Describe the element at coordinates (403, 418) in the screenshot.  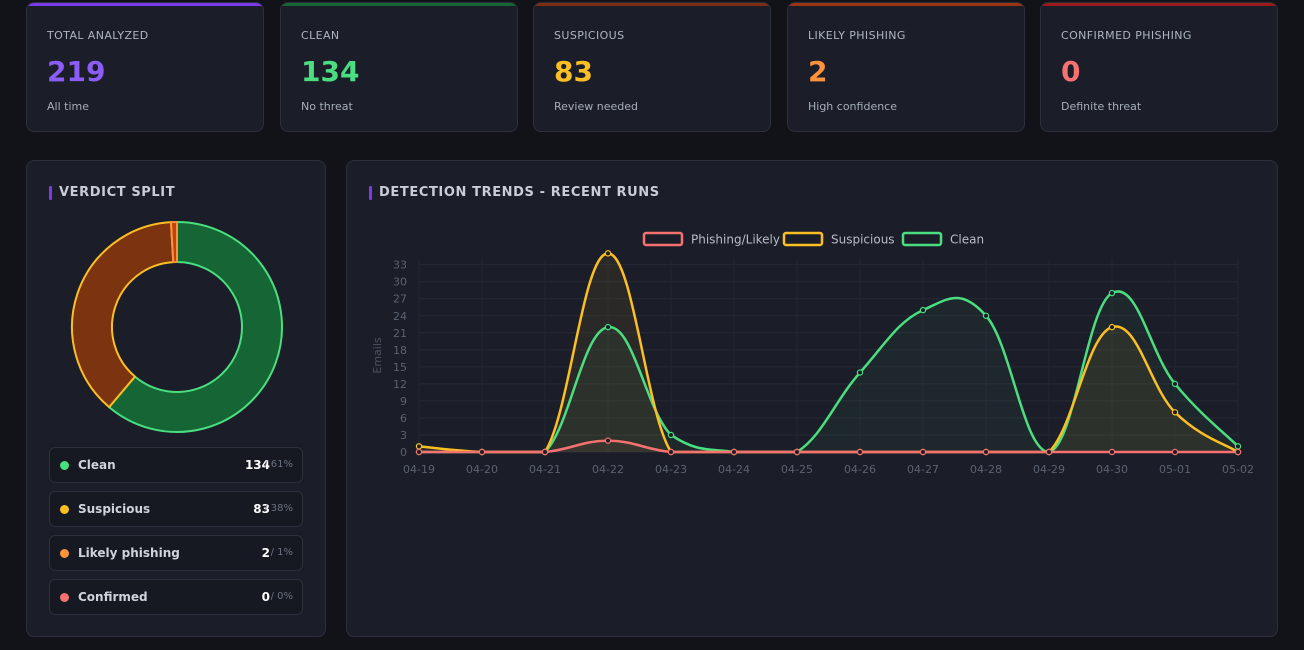
I see `y-tick-label: 6` at that location.